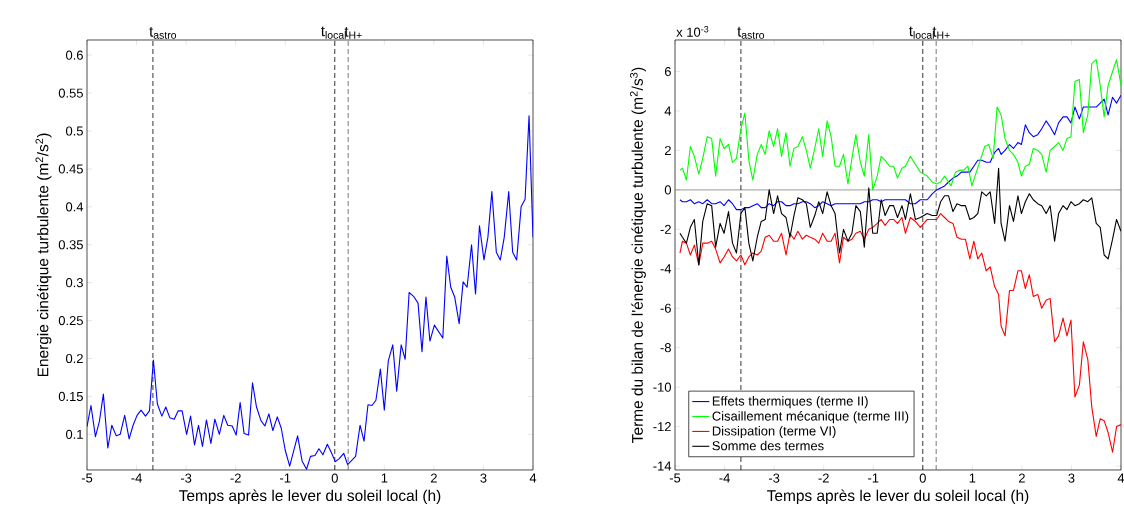  What do you see at coordinates (665, 348) in the screenshot?
I see `y-tick-label: -8` at bounding box center [665, 348].